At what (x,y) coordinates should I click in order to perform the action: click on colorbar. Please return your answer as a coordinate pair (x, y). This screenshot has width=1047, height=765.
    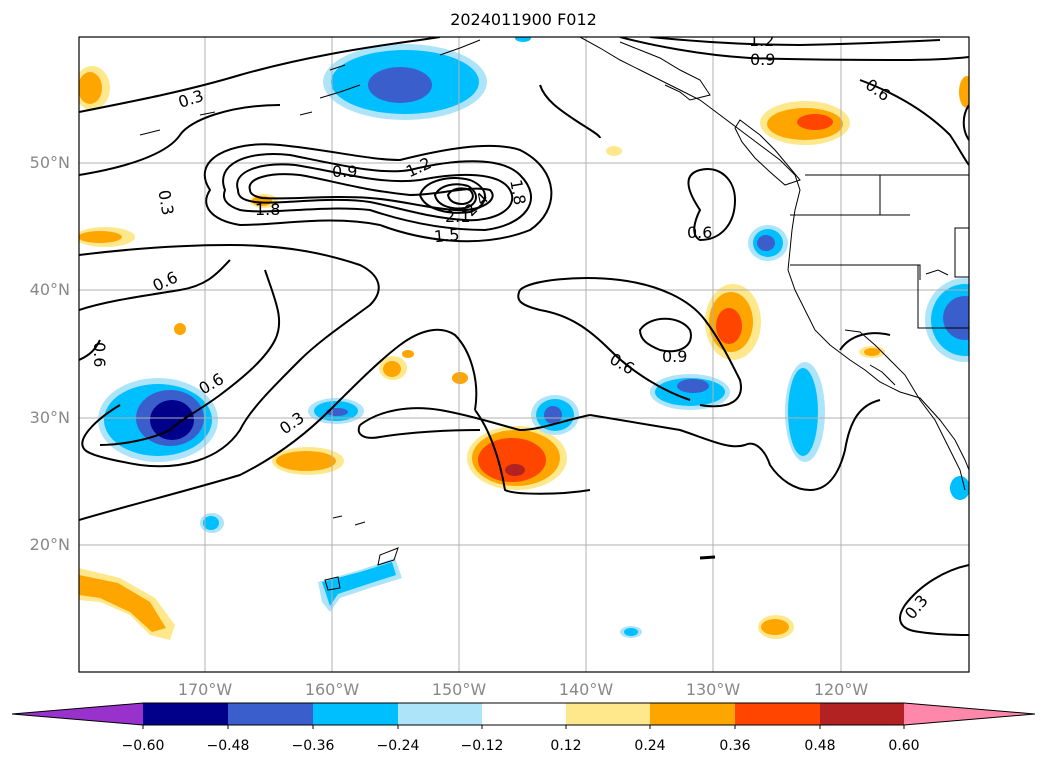
    Looking at the image, I should click on (523, 715).